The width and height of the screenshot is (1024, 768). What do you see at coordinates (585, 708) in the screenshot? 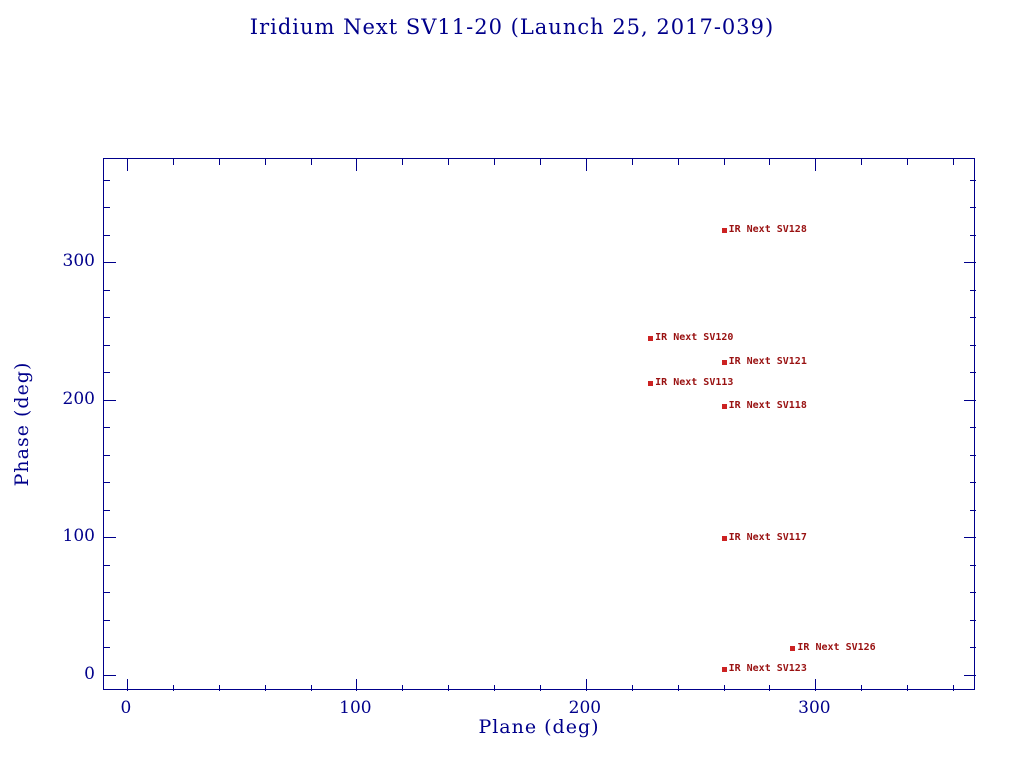
I see `x-tick-label: 200` at bounding box center [585, 708].